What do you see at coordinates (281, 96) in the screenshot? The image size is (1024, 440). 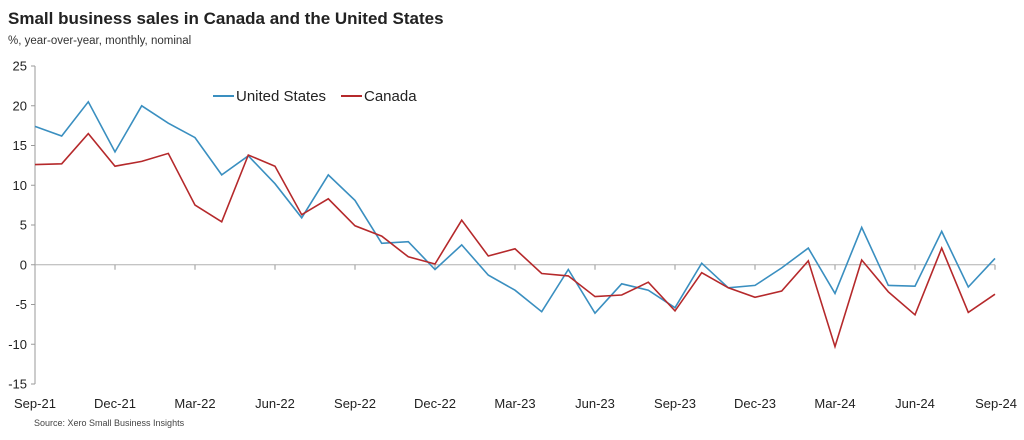 I see `legend-label-united-states: United States` at bounding box center [281, 96].